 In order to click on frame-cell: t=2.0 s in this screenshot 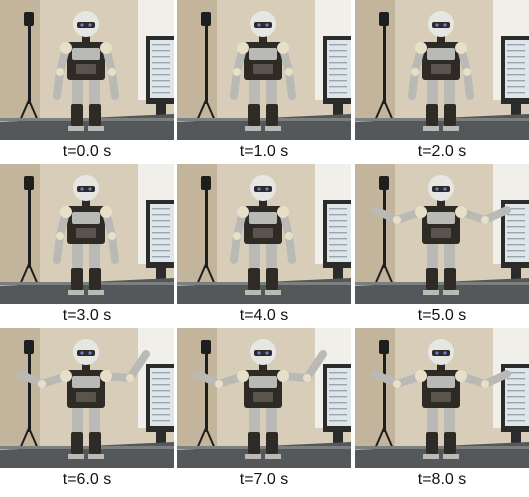, I will do `click(442, 82)`.